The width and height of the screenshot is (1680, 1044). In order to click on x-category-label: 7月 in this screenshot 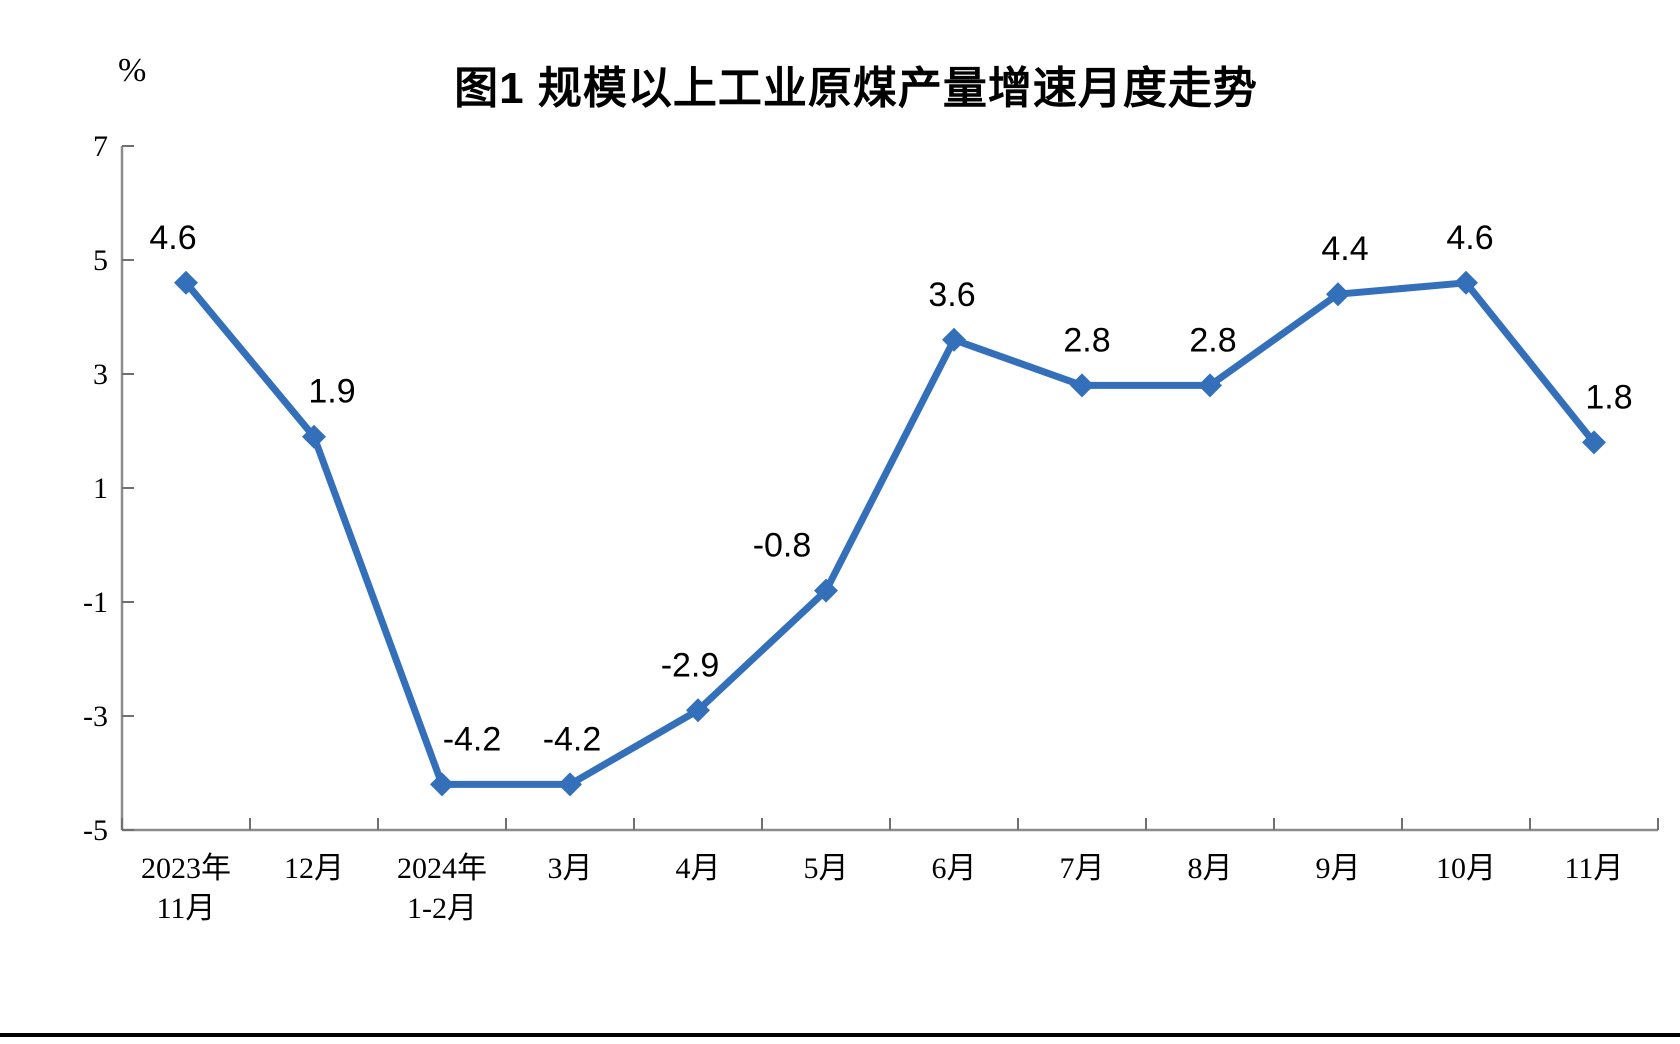, I will do `click(1082, 868)`.